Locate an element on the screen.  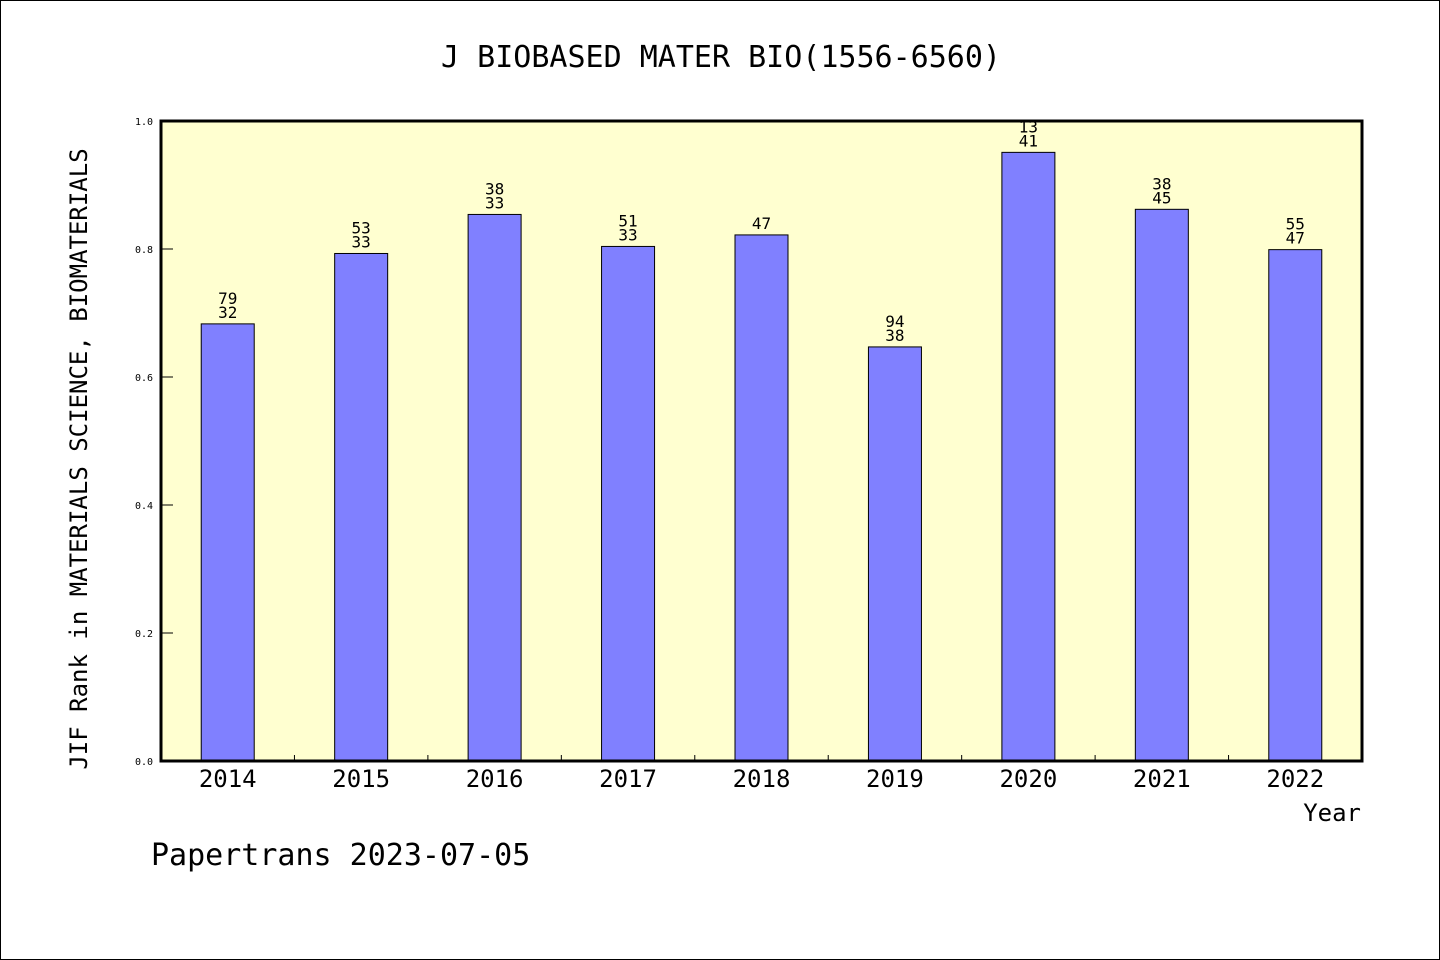
data-label-2019-2: 38 is located at coordinates (894, 335).